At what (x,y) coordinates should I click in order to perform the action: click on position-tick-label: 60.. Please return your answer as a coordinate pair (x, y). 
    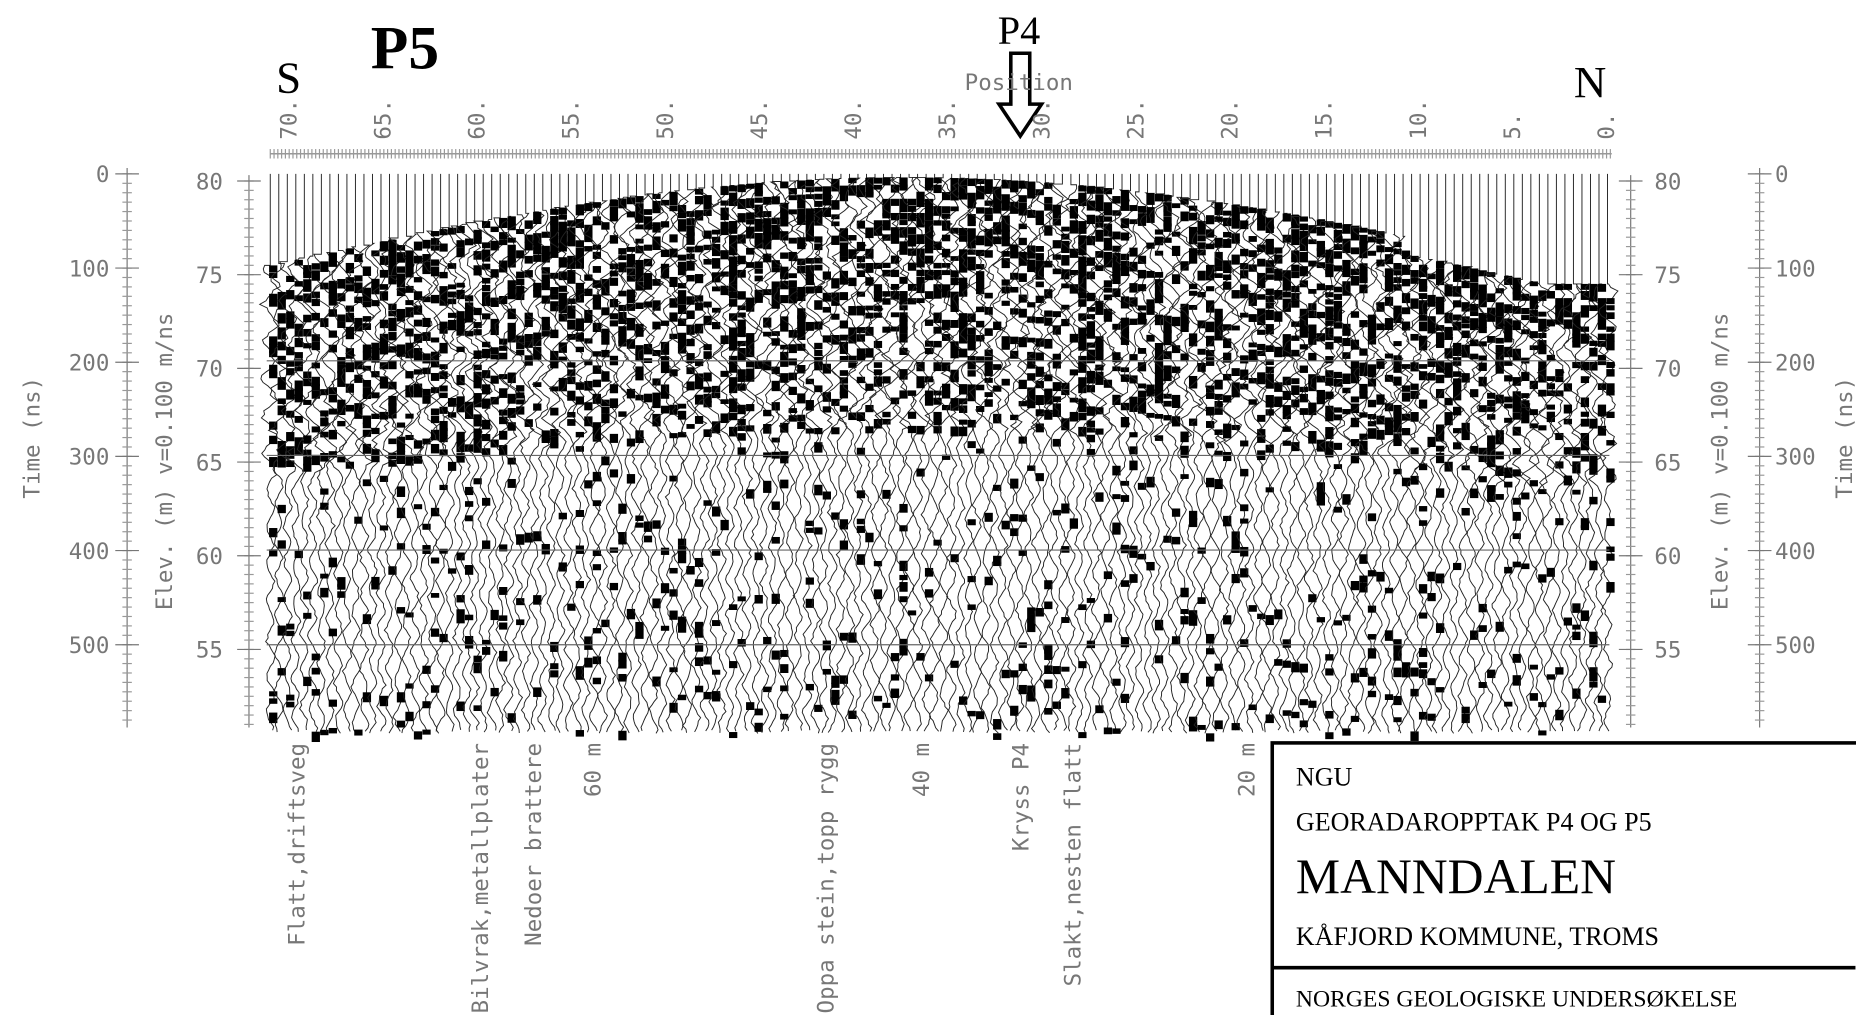
    Looking at the image, I should click on (478, 119).